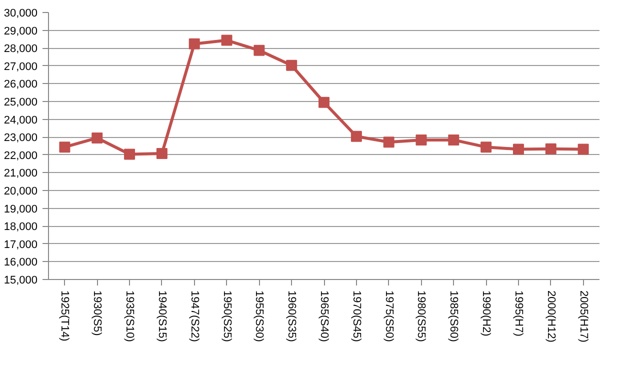 The image size is (629, 373). I want to click on y-tick-label: 23,000, so click(21, 138).